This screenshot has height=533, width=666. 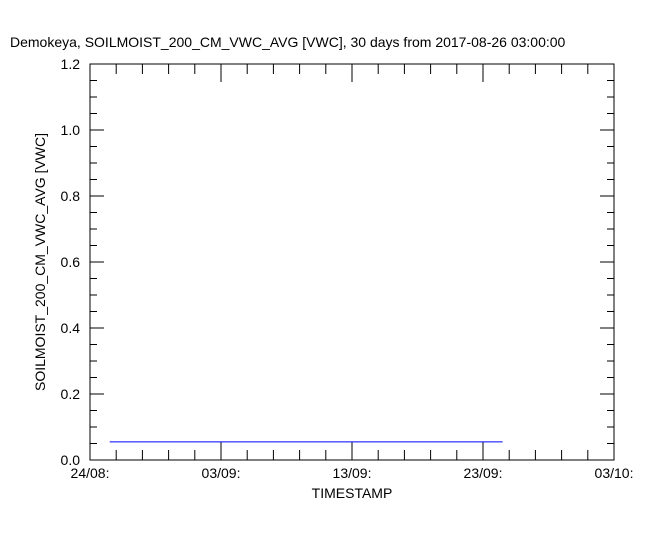 I want to click on x-axis-label: TIMESTAMP, so click(x=352, y=493).